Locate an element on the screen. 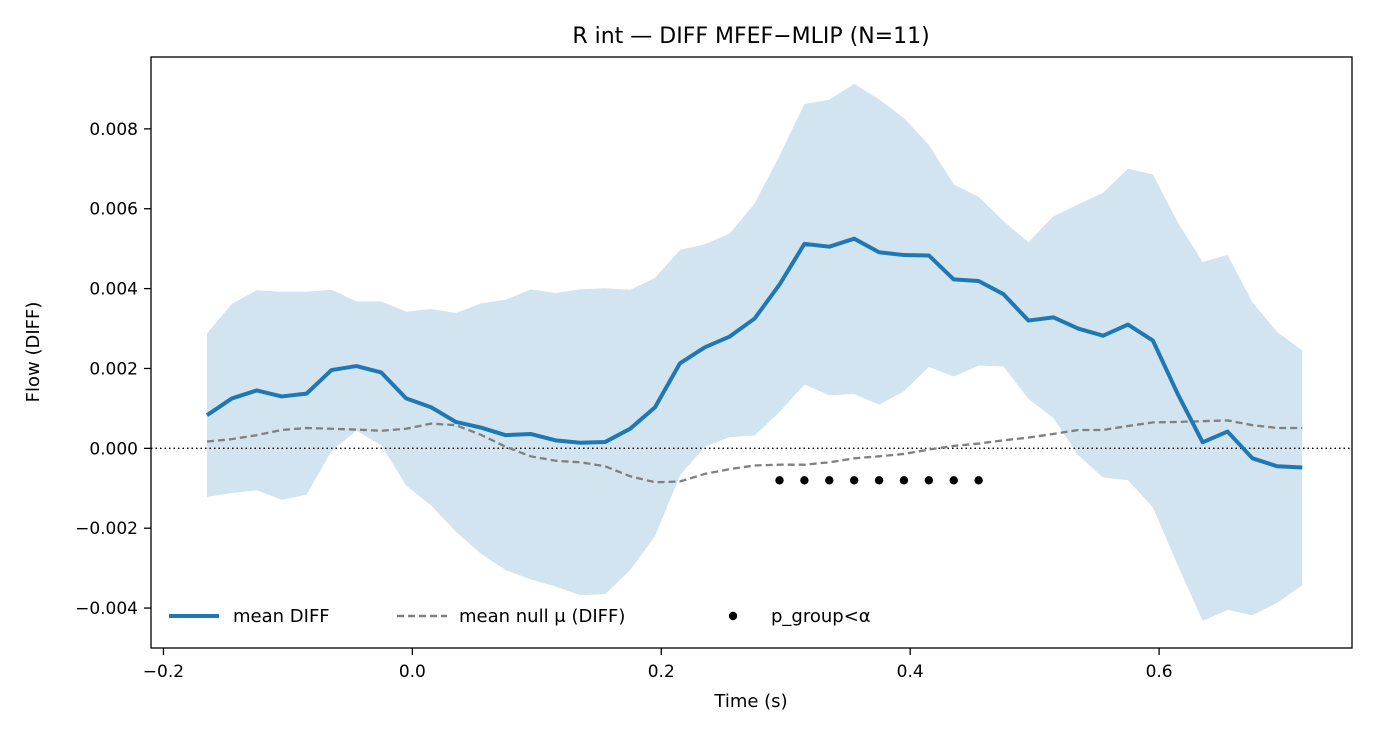 This screenshot has width=1376, height=736. y-tick-label: −0.004 is located at coordinates (106, 609).